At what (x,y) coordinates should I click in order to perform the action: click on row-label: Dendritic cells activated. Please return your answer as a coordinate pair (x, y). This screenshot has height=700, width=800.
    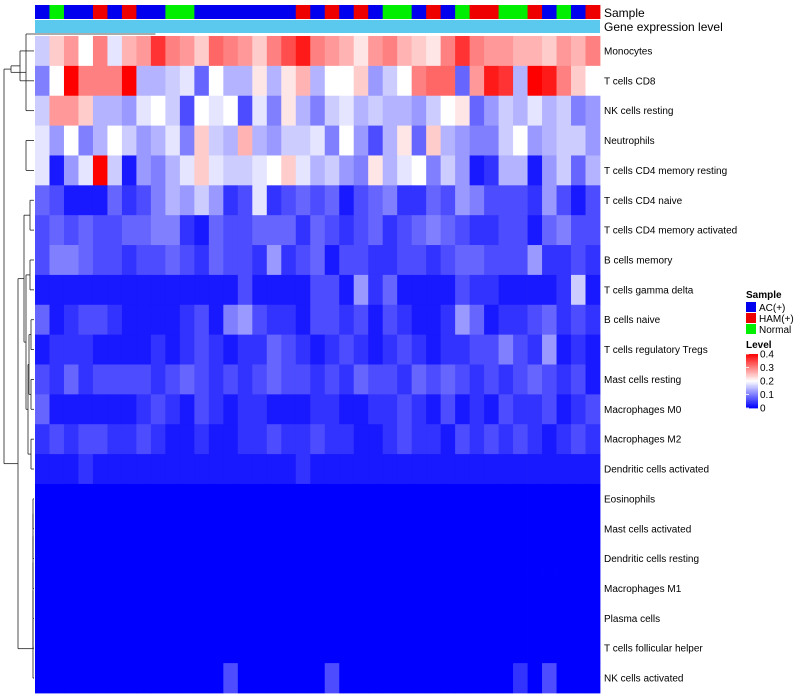
    Looking at the image, I should click on (656, 470).